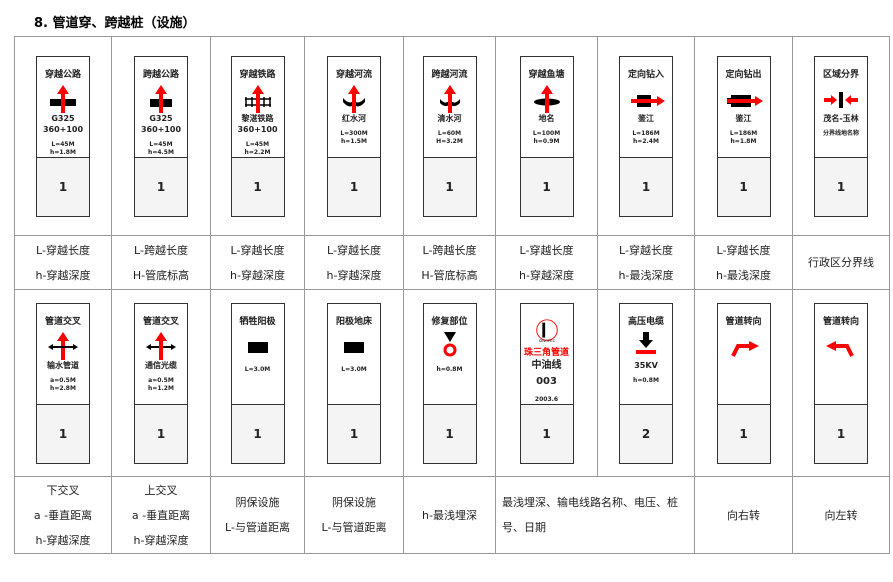  I want to click on sign-measure: L=300M, so click(354, 133).